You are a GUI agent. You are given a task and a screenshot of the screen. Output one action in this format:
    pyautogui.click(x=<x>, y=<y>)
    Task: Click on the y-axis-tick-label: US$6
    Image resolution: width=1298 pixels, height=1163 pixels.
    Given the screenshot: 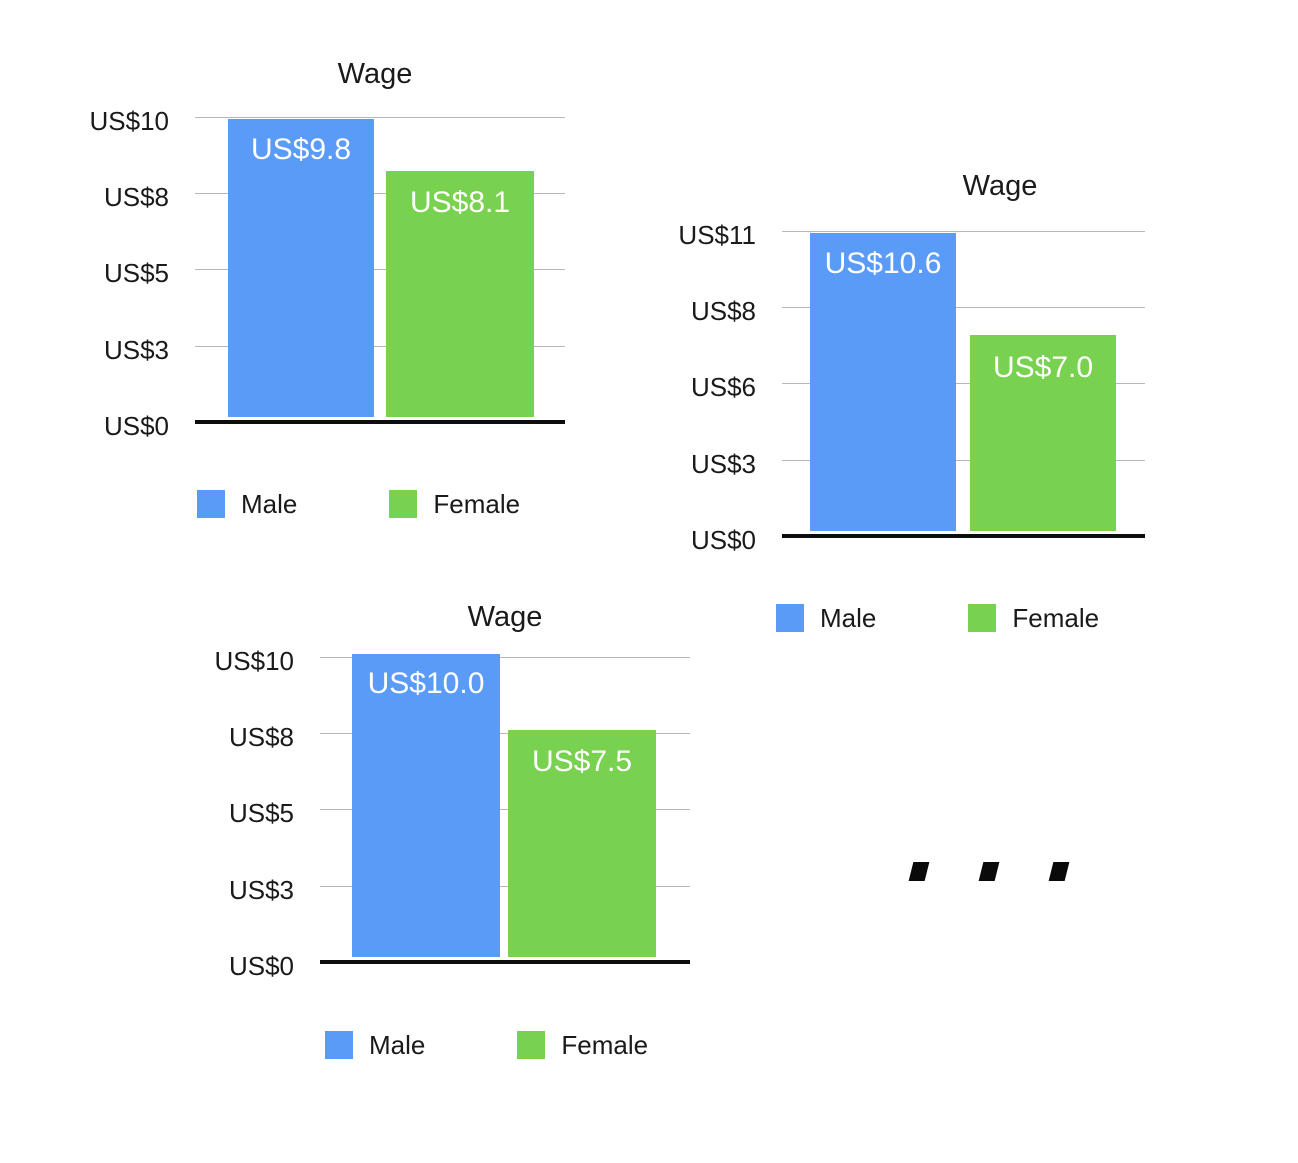 What is the action you would take?
    pyautogui.click(x=723, y=387)
    